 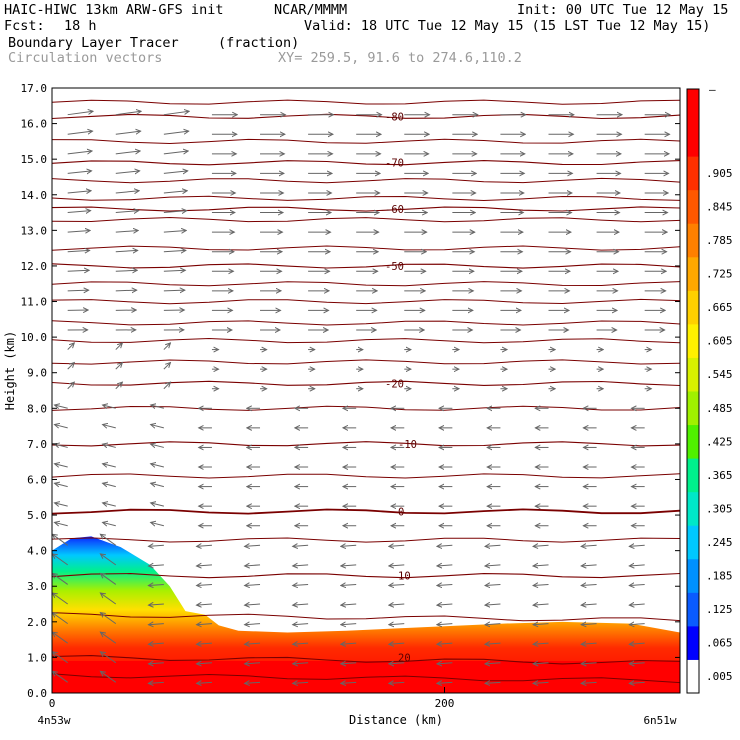 What do you see at coordinates (34, 195) in the screenshot?
I see `y-tick-label: 14.0` at bounding box center [34, 195].